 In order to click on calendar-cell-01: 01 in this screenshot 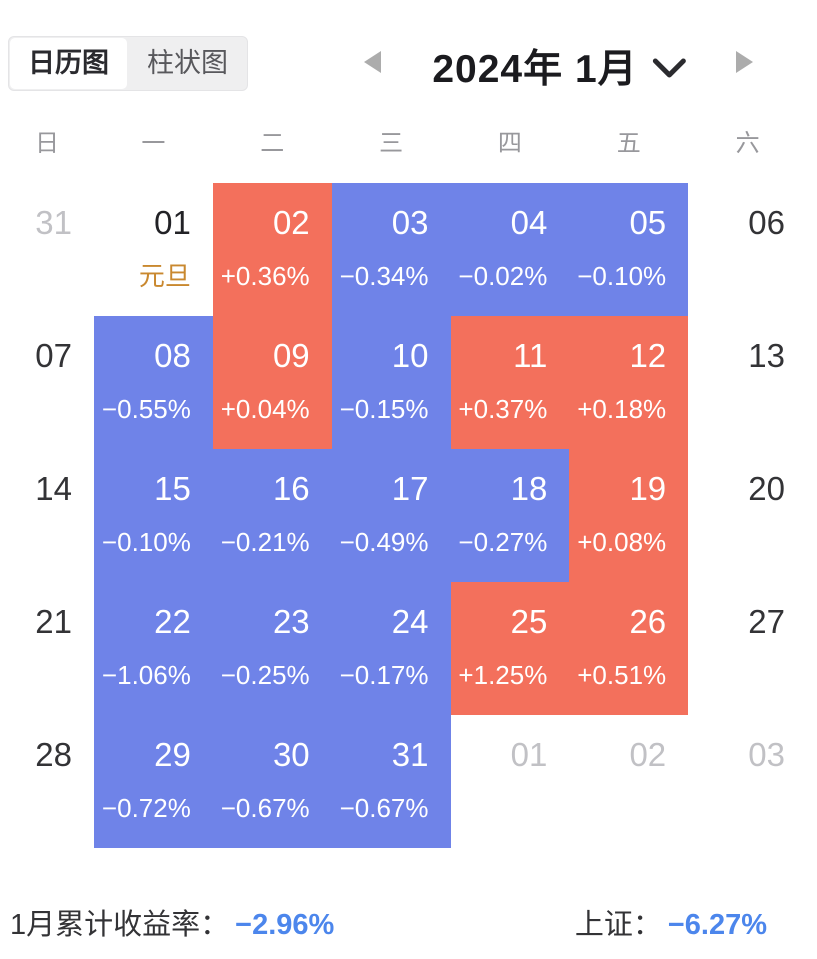, I will do `click(510, 781)`.